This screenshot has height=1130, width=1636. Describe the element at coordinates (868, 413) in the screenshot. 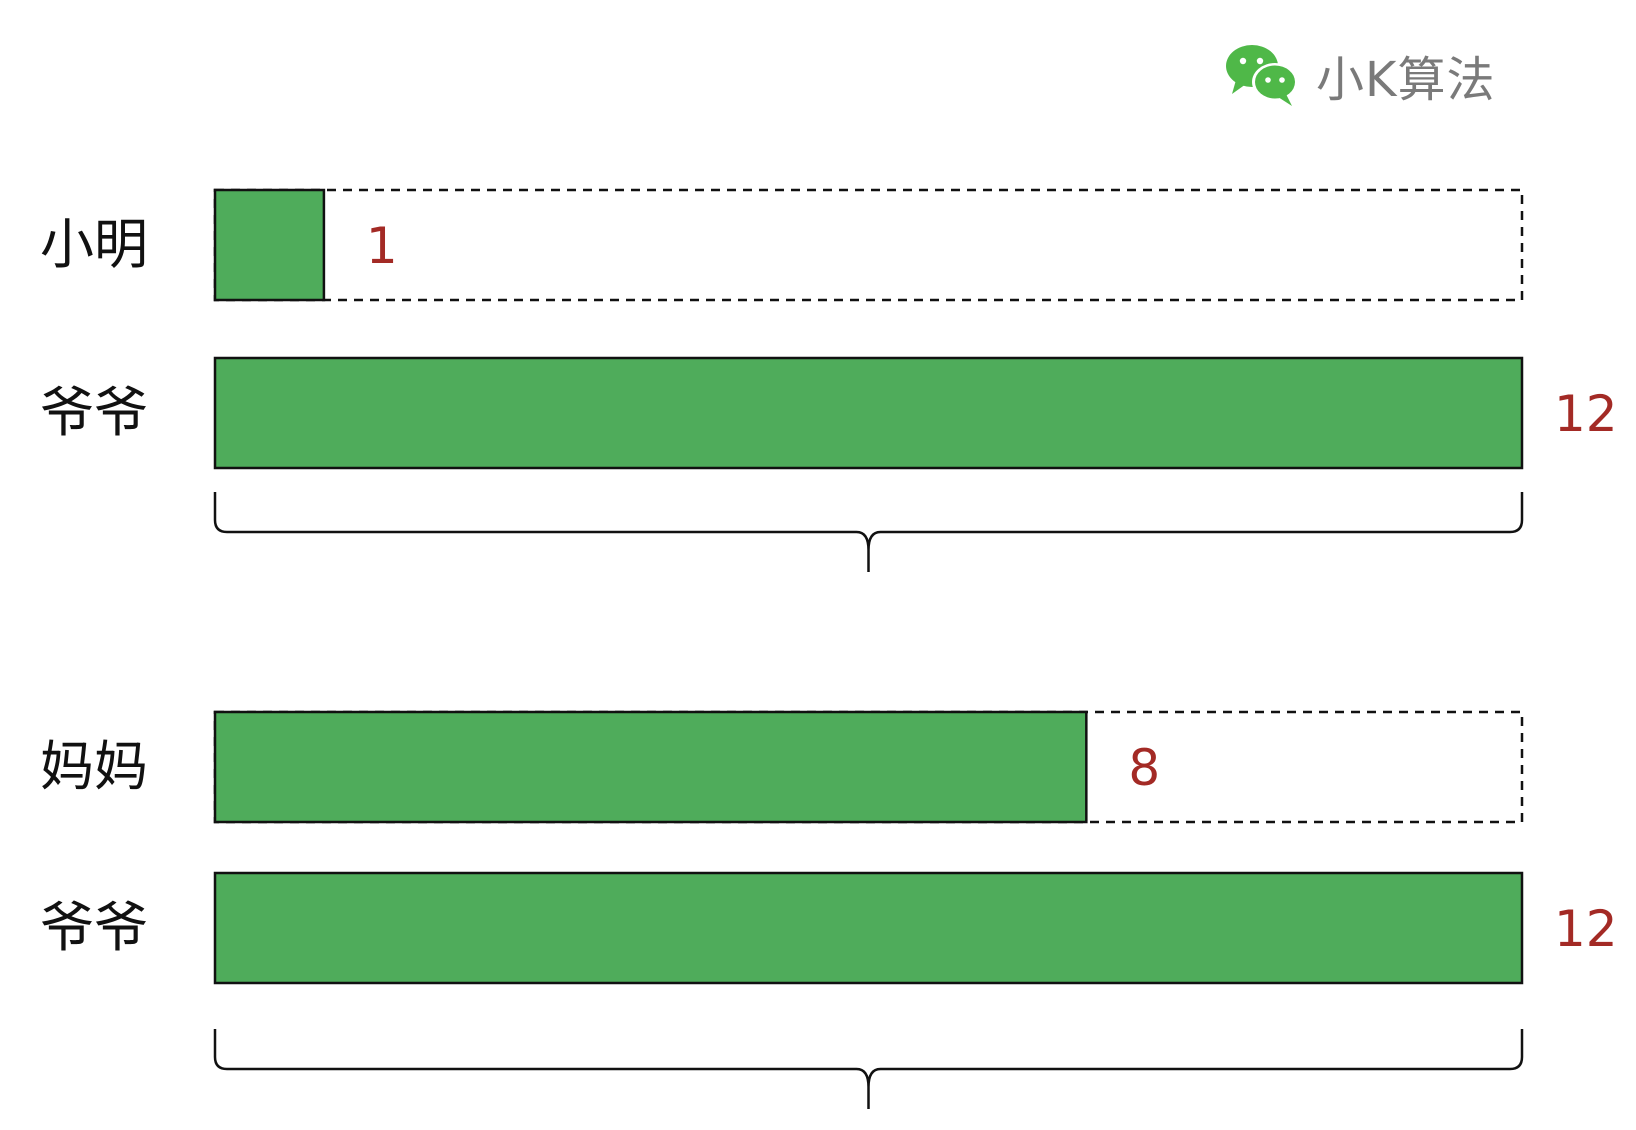

I see `group-1-row-2-bar` at that location.